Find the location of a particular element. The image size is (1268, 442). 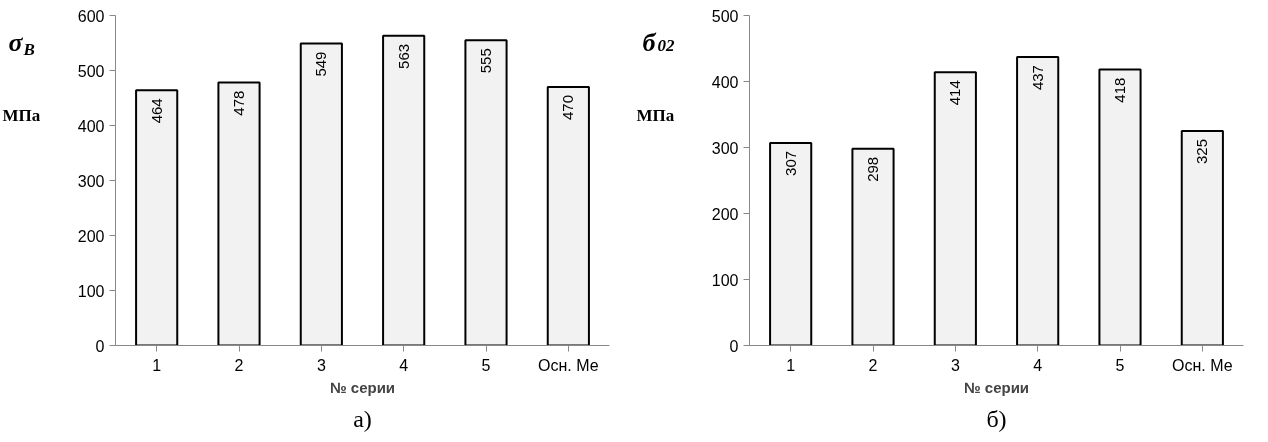

data-label: 549 is located at coordinates (321, 64).